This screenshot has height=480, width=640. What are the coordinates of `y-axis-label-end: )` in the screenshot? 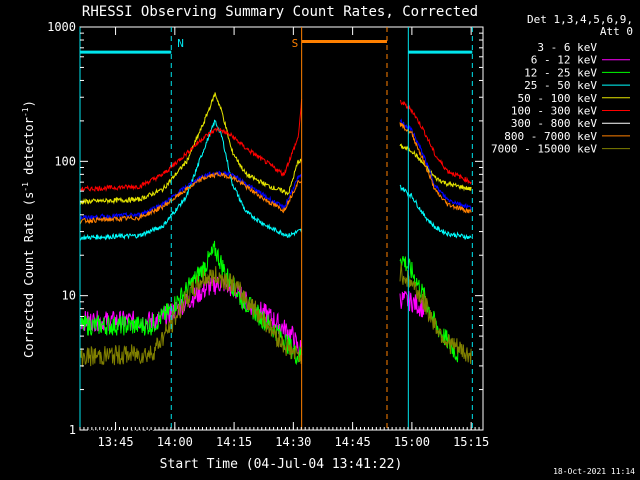 It's located at (29, 103).